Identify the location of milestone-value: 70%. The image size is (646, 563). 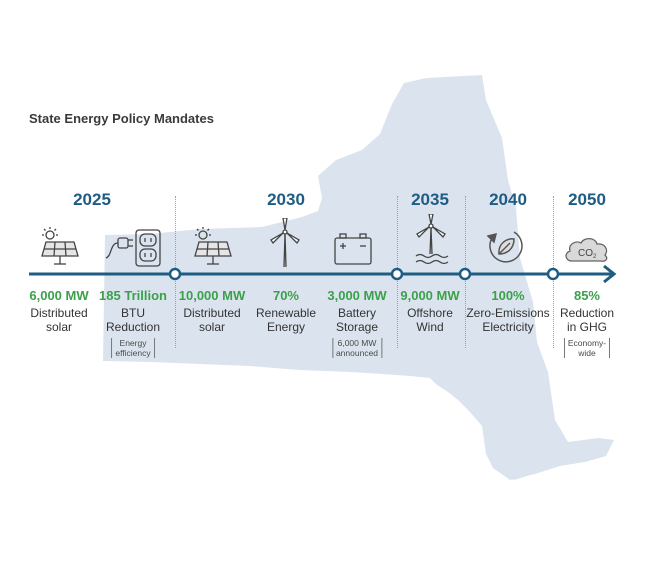
(286, 295).